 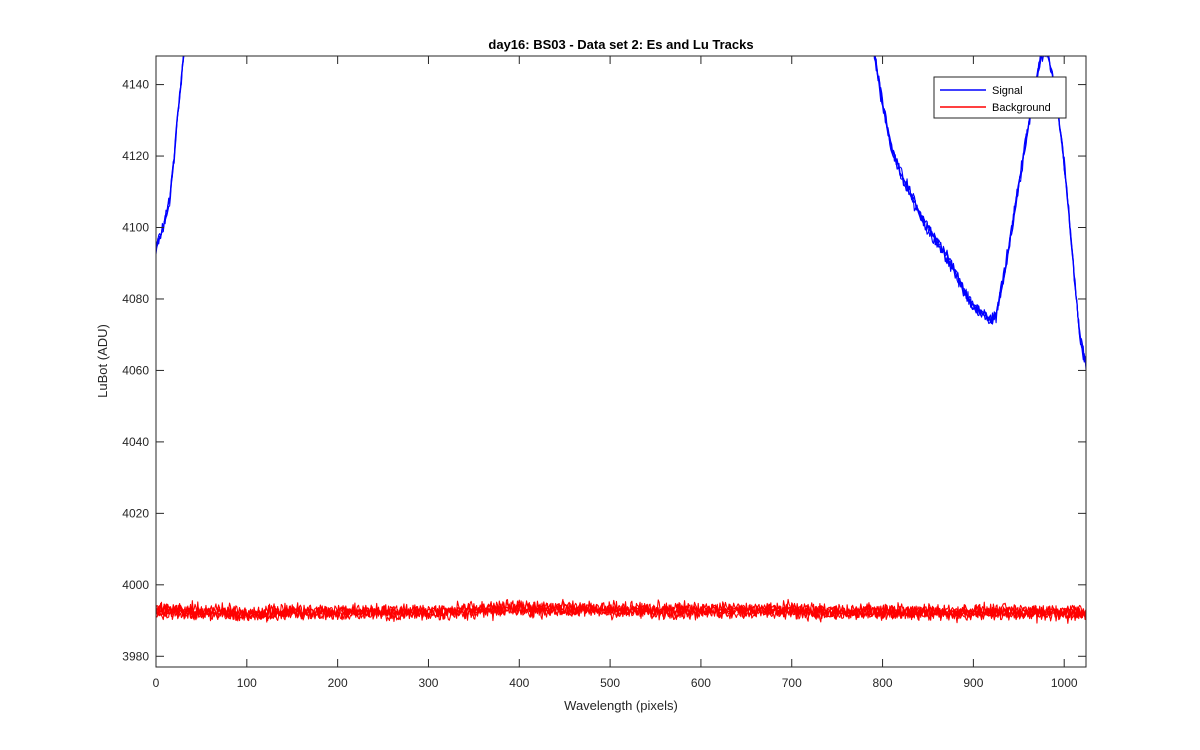 I want to click on x-tick-label: 1000, so click(x=1064, y=683).